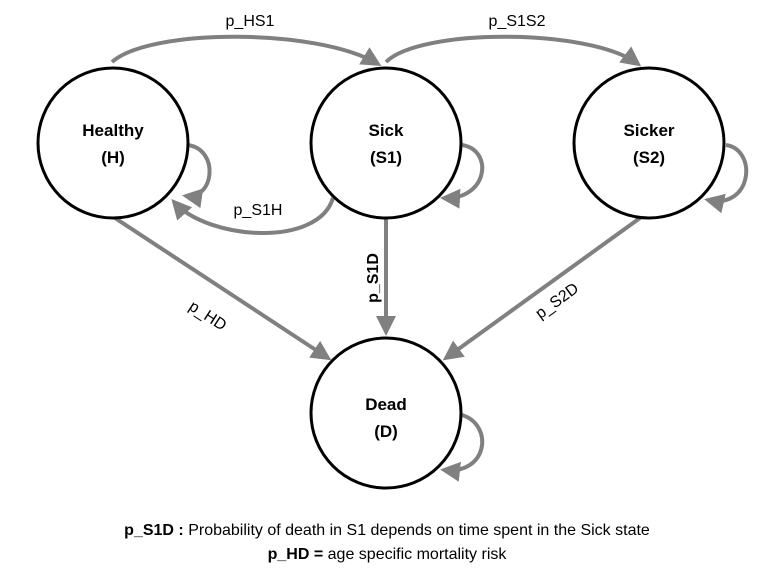 This screenshot has height=584, width=774. I want to click on edge-label-p-s2d: p_S2D, so click(558, 301).